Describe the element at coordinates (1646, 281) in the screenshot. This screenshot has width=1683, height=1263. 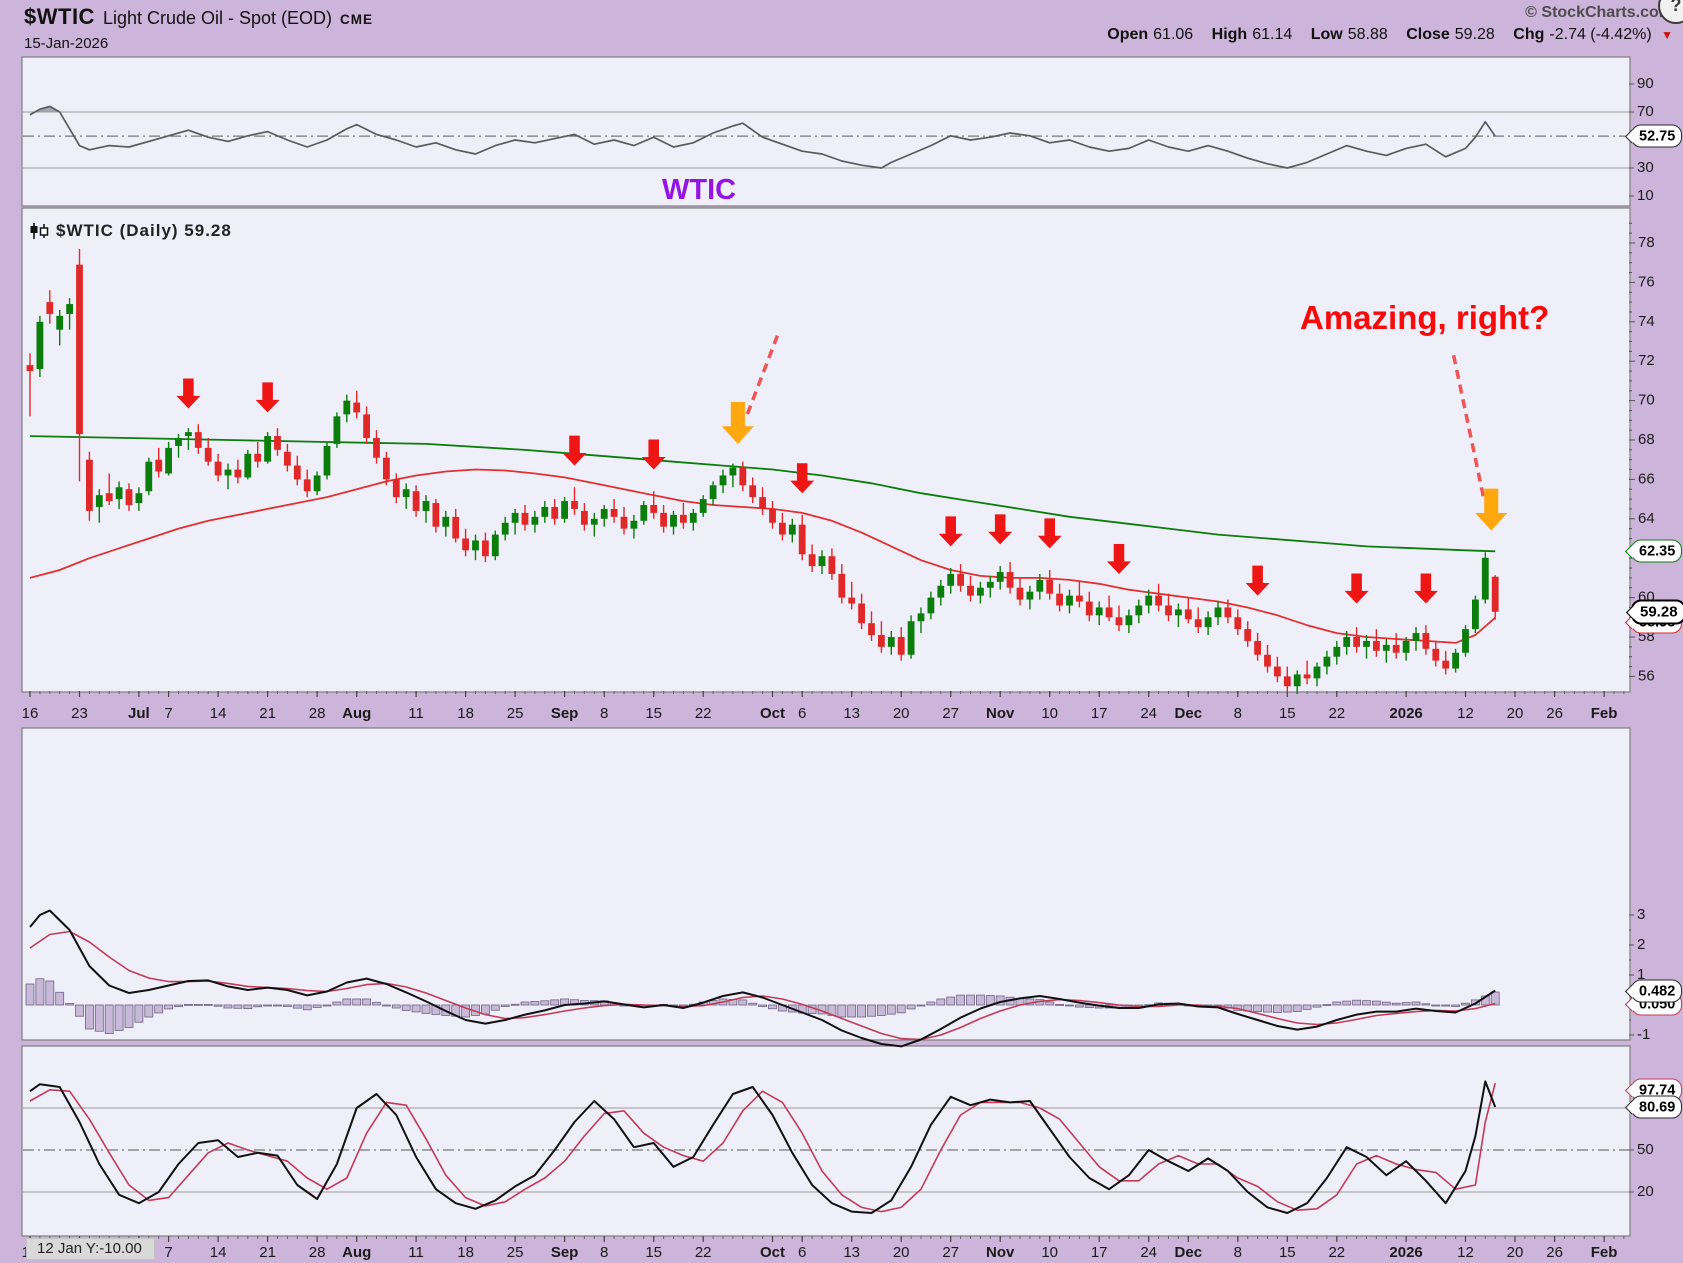
I see `svg-text: 76` at that location.